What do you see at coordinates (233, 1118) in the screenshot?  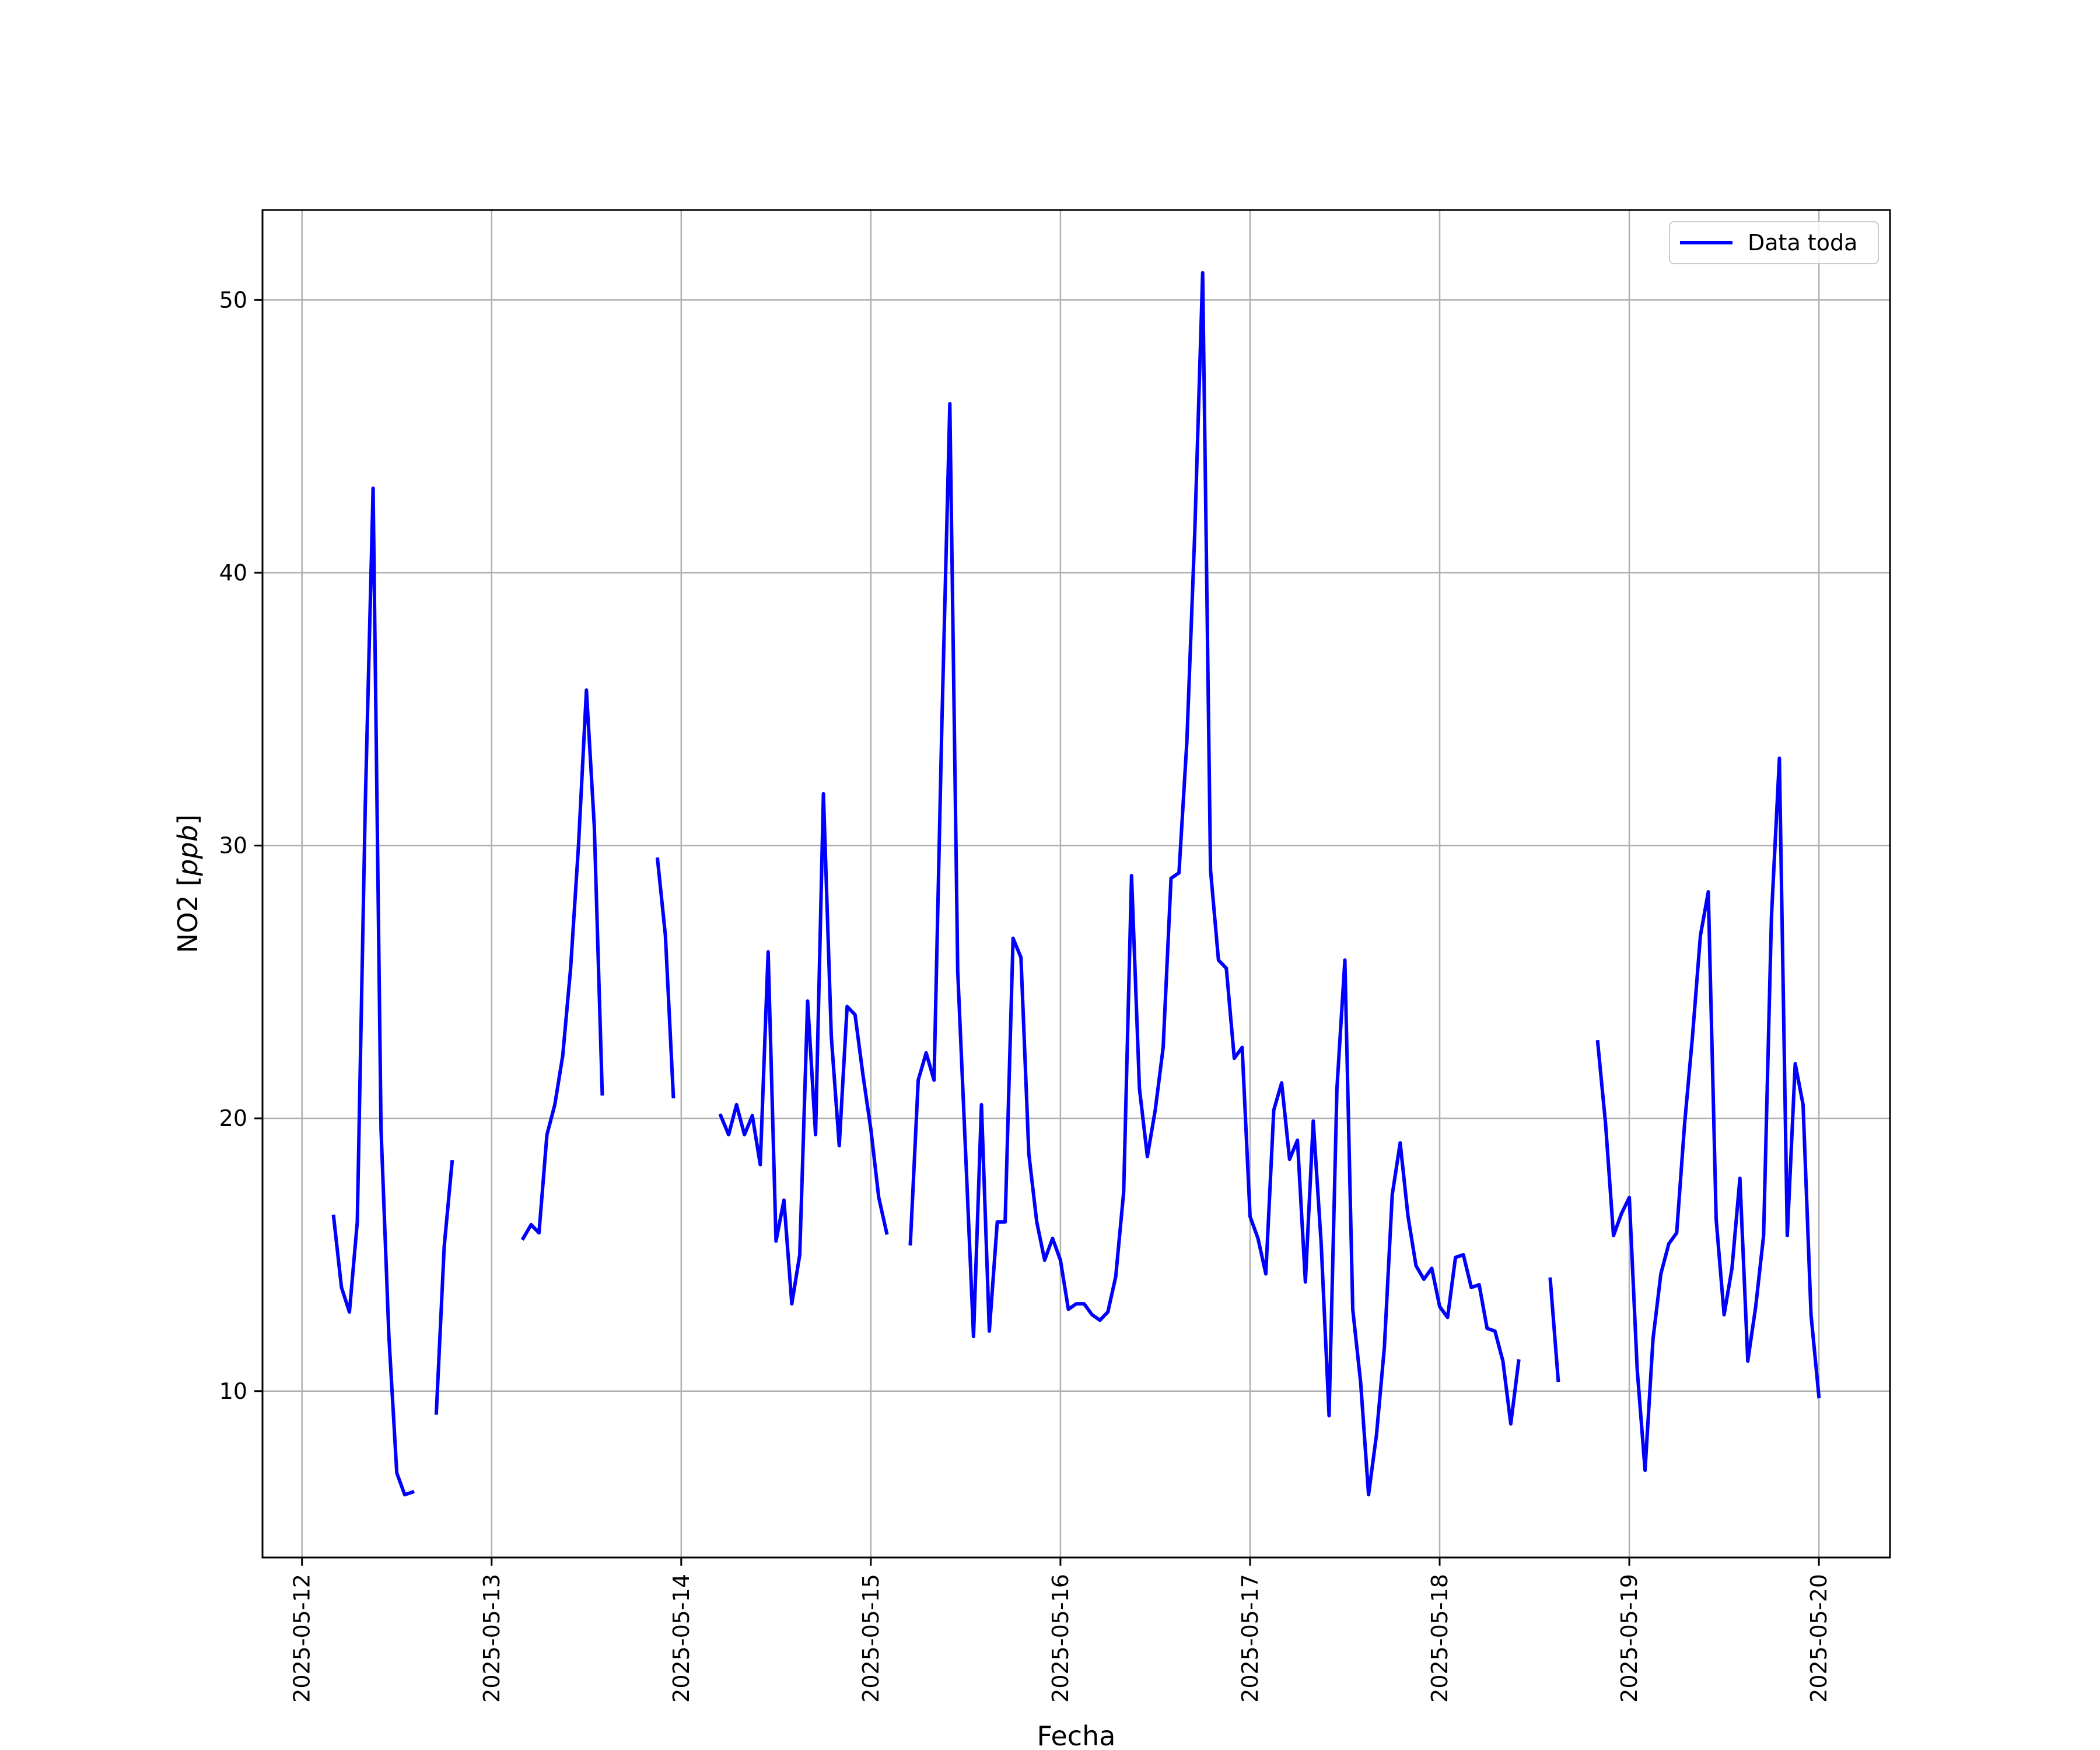 I see `y-tick-label: 20` at bounding box center [233, 1118].